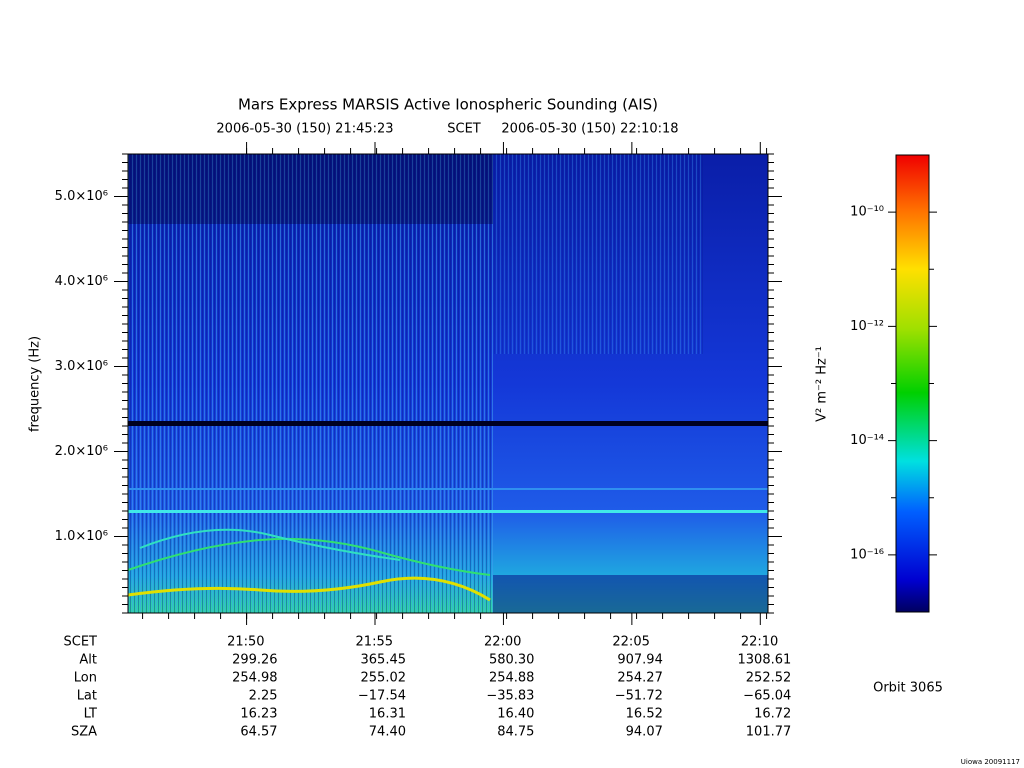  I want to click on ephemeris-value: −35.83, so click(510, 696).